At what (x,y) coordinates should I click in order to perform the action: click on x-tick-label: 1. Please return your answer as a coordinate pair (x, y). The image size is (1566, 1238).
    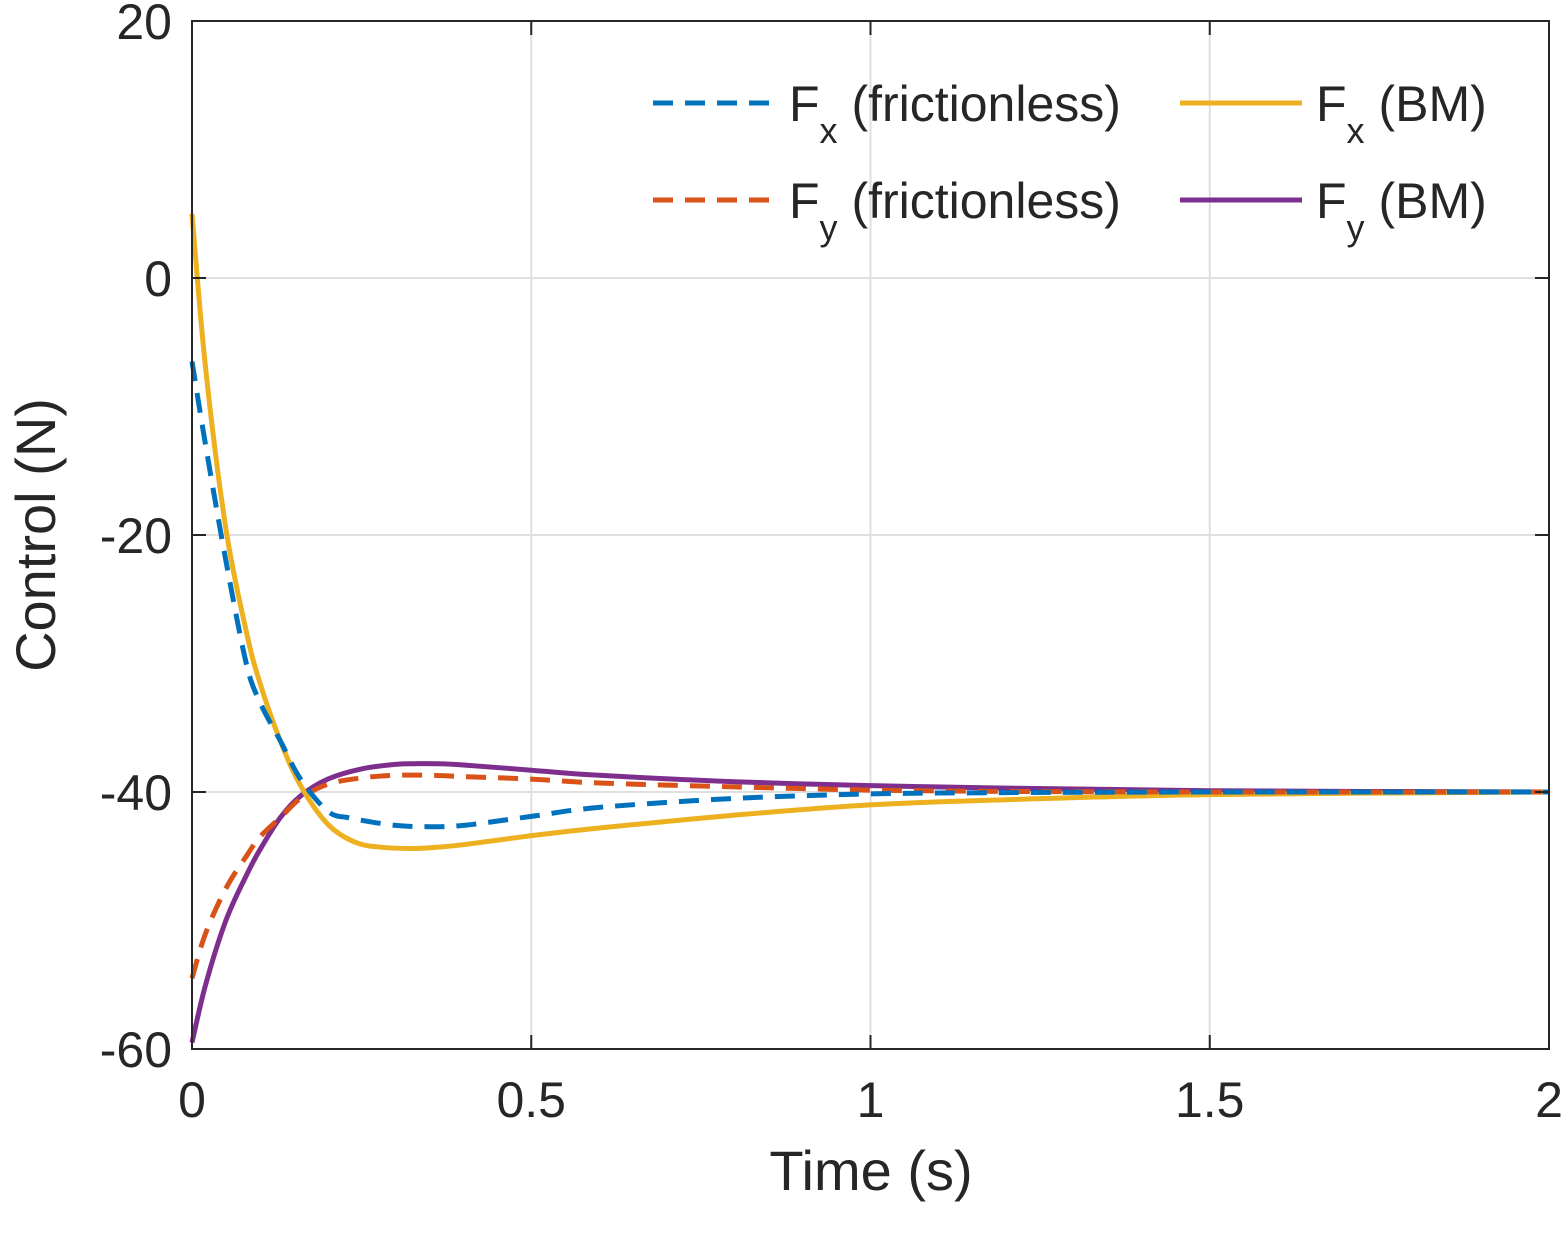
    Looking at the image, I should click on (871, 1100).